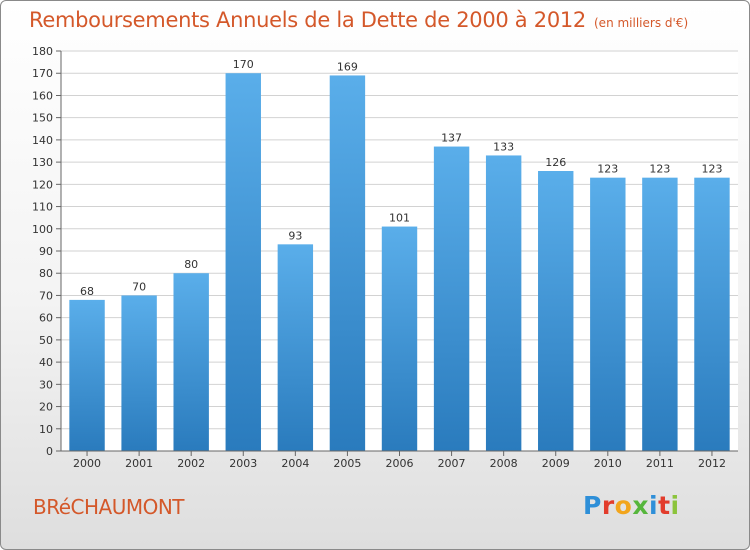 This screenshot has height=550, width=750. What do you see at coordinates (712, 463) in the screenshot?
I see `x-tick-label: 2012` at bounding box center [712, 463].